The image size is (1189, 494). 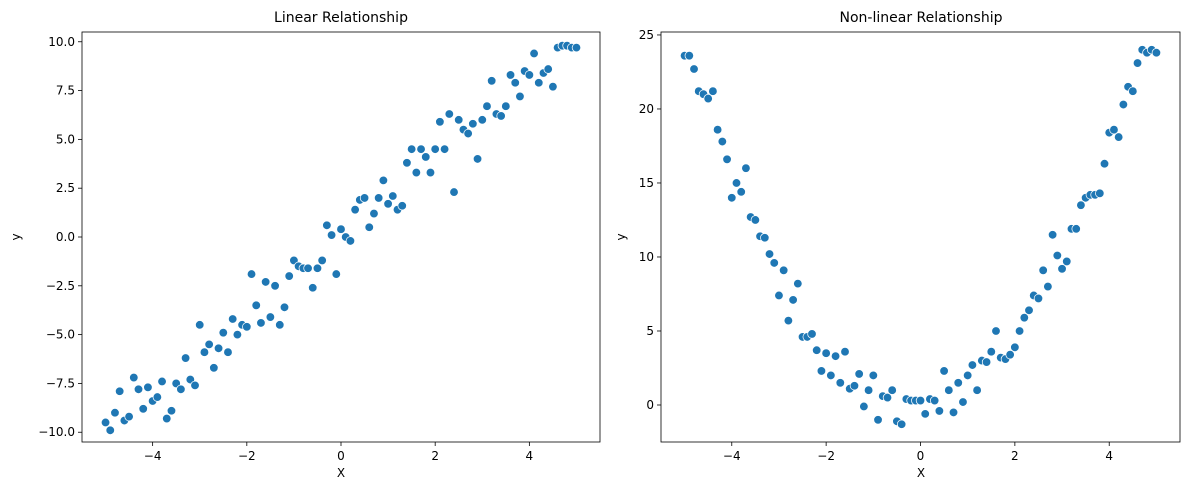 What do you see at coordinates (65, 188) in the screenshot?
I see `y-tick-label: 2.5` at bounding box center [65, 188].